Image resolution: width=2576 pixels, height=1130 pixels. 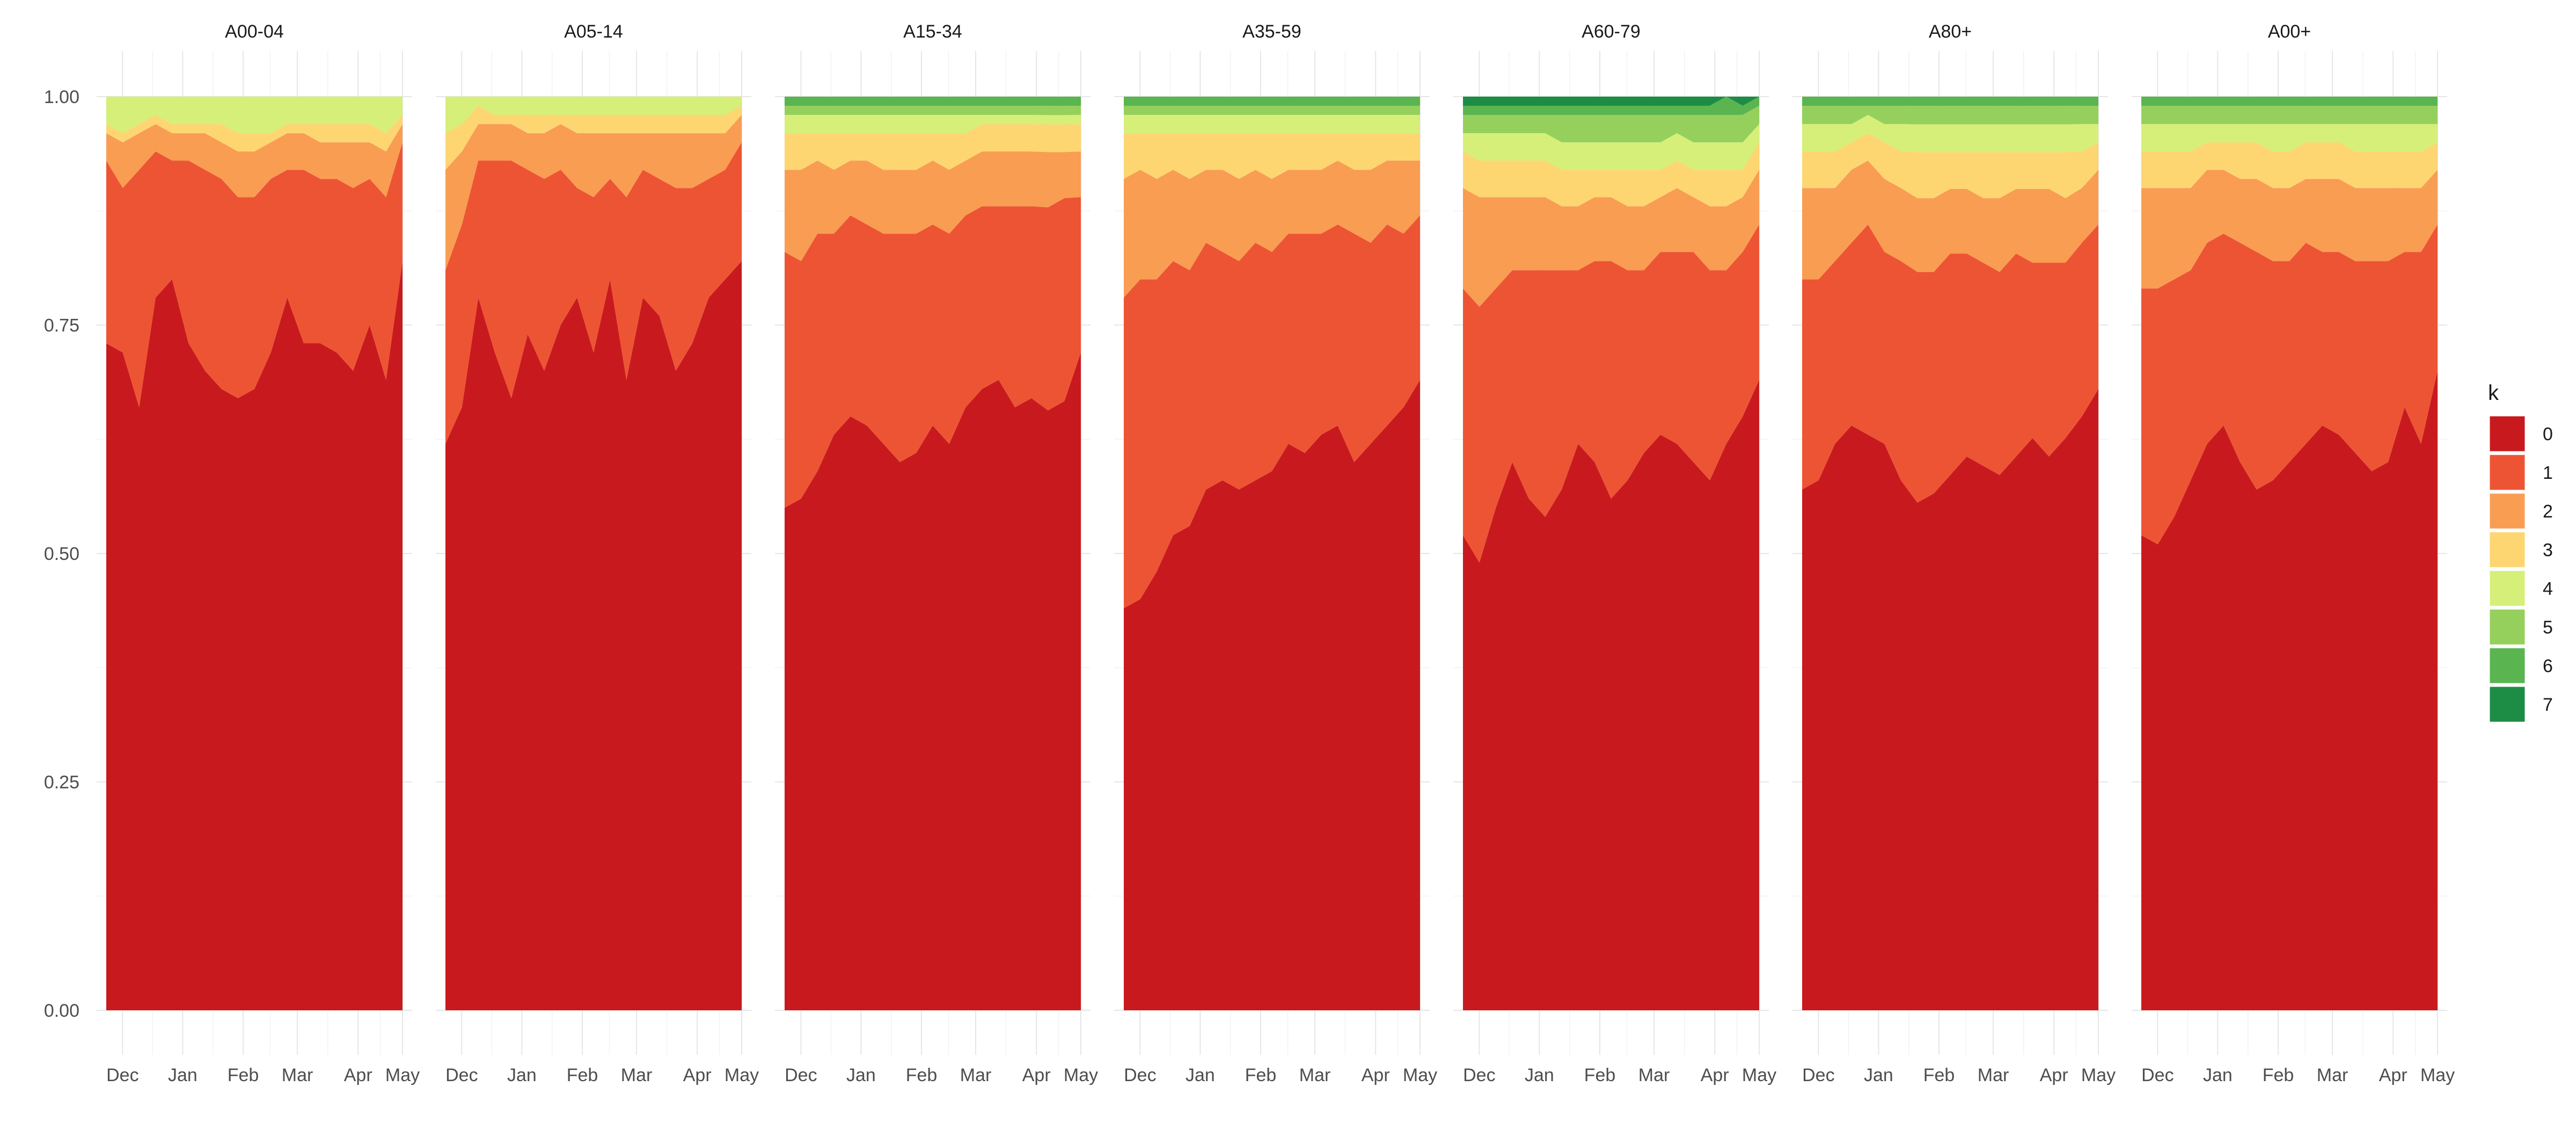 What do you see at coordinates (1950, 115) in the screenshot?
I see `area-A80+-k5` at bounding box center [1950, 115].